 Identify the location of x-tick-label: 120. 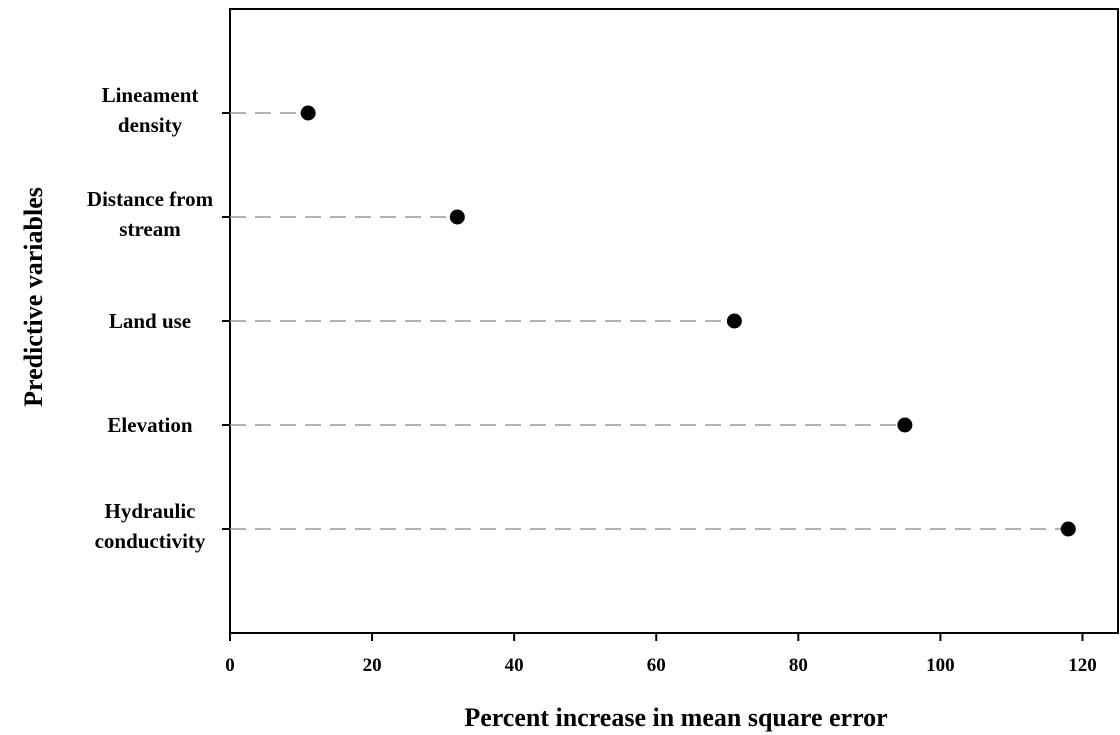
(1082, 665).